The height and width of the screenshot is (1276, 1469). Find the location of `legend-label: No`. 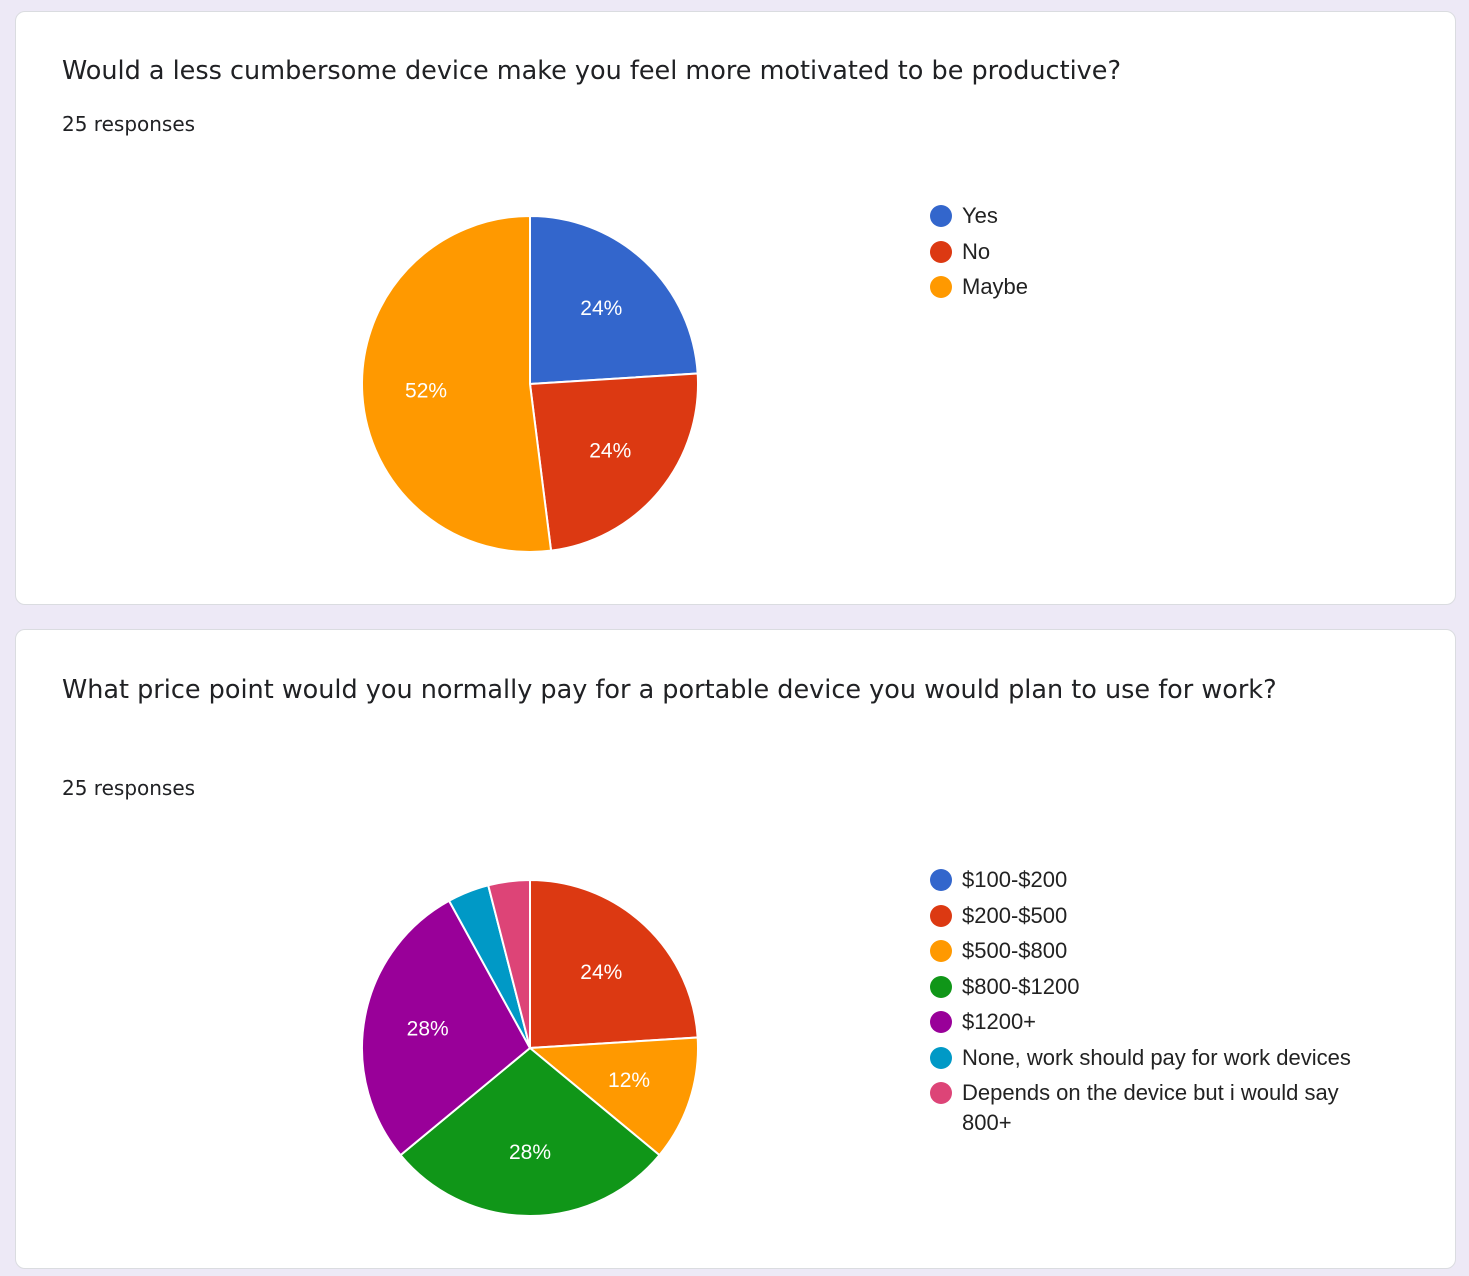

legend-label: No is located at coordinates (976, 251).